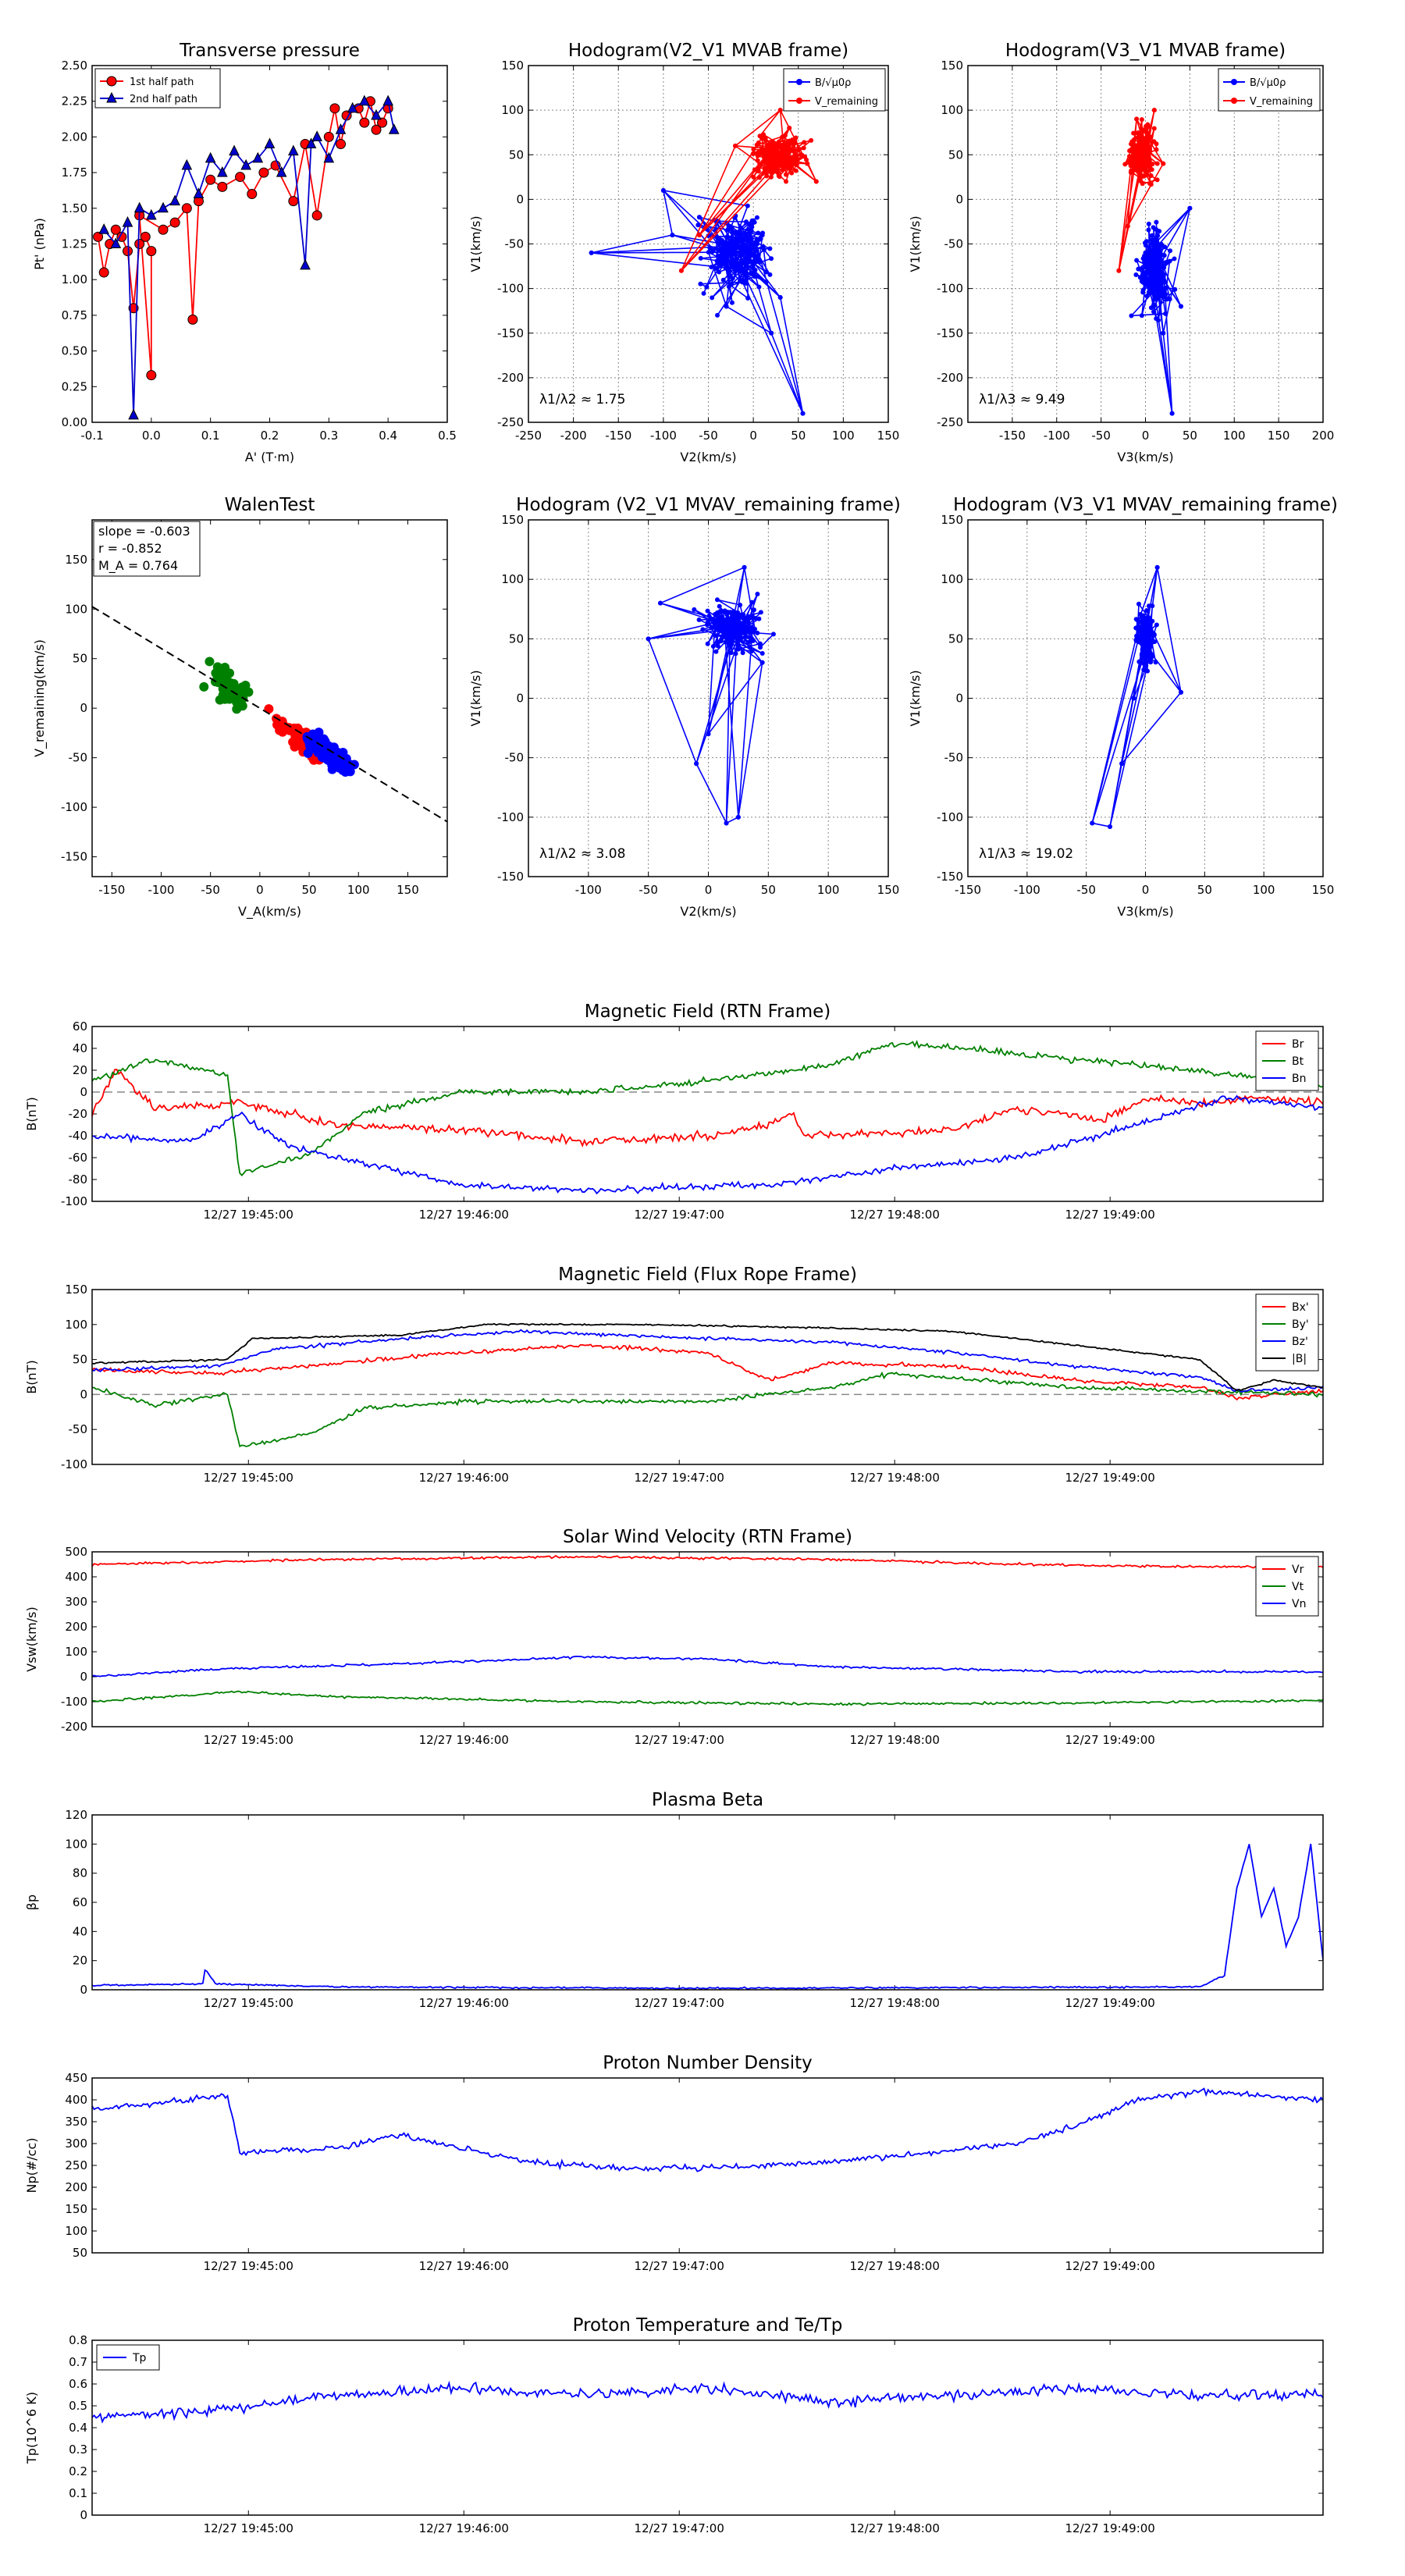  What do you see at coordinates (464, 1740) in the screenshot?
I see `x-tick-label: 12/27 19:46:00` at bounding box center [464, 1740].